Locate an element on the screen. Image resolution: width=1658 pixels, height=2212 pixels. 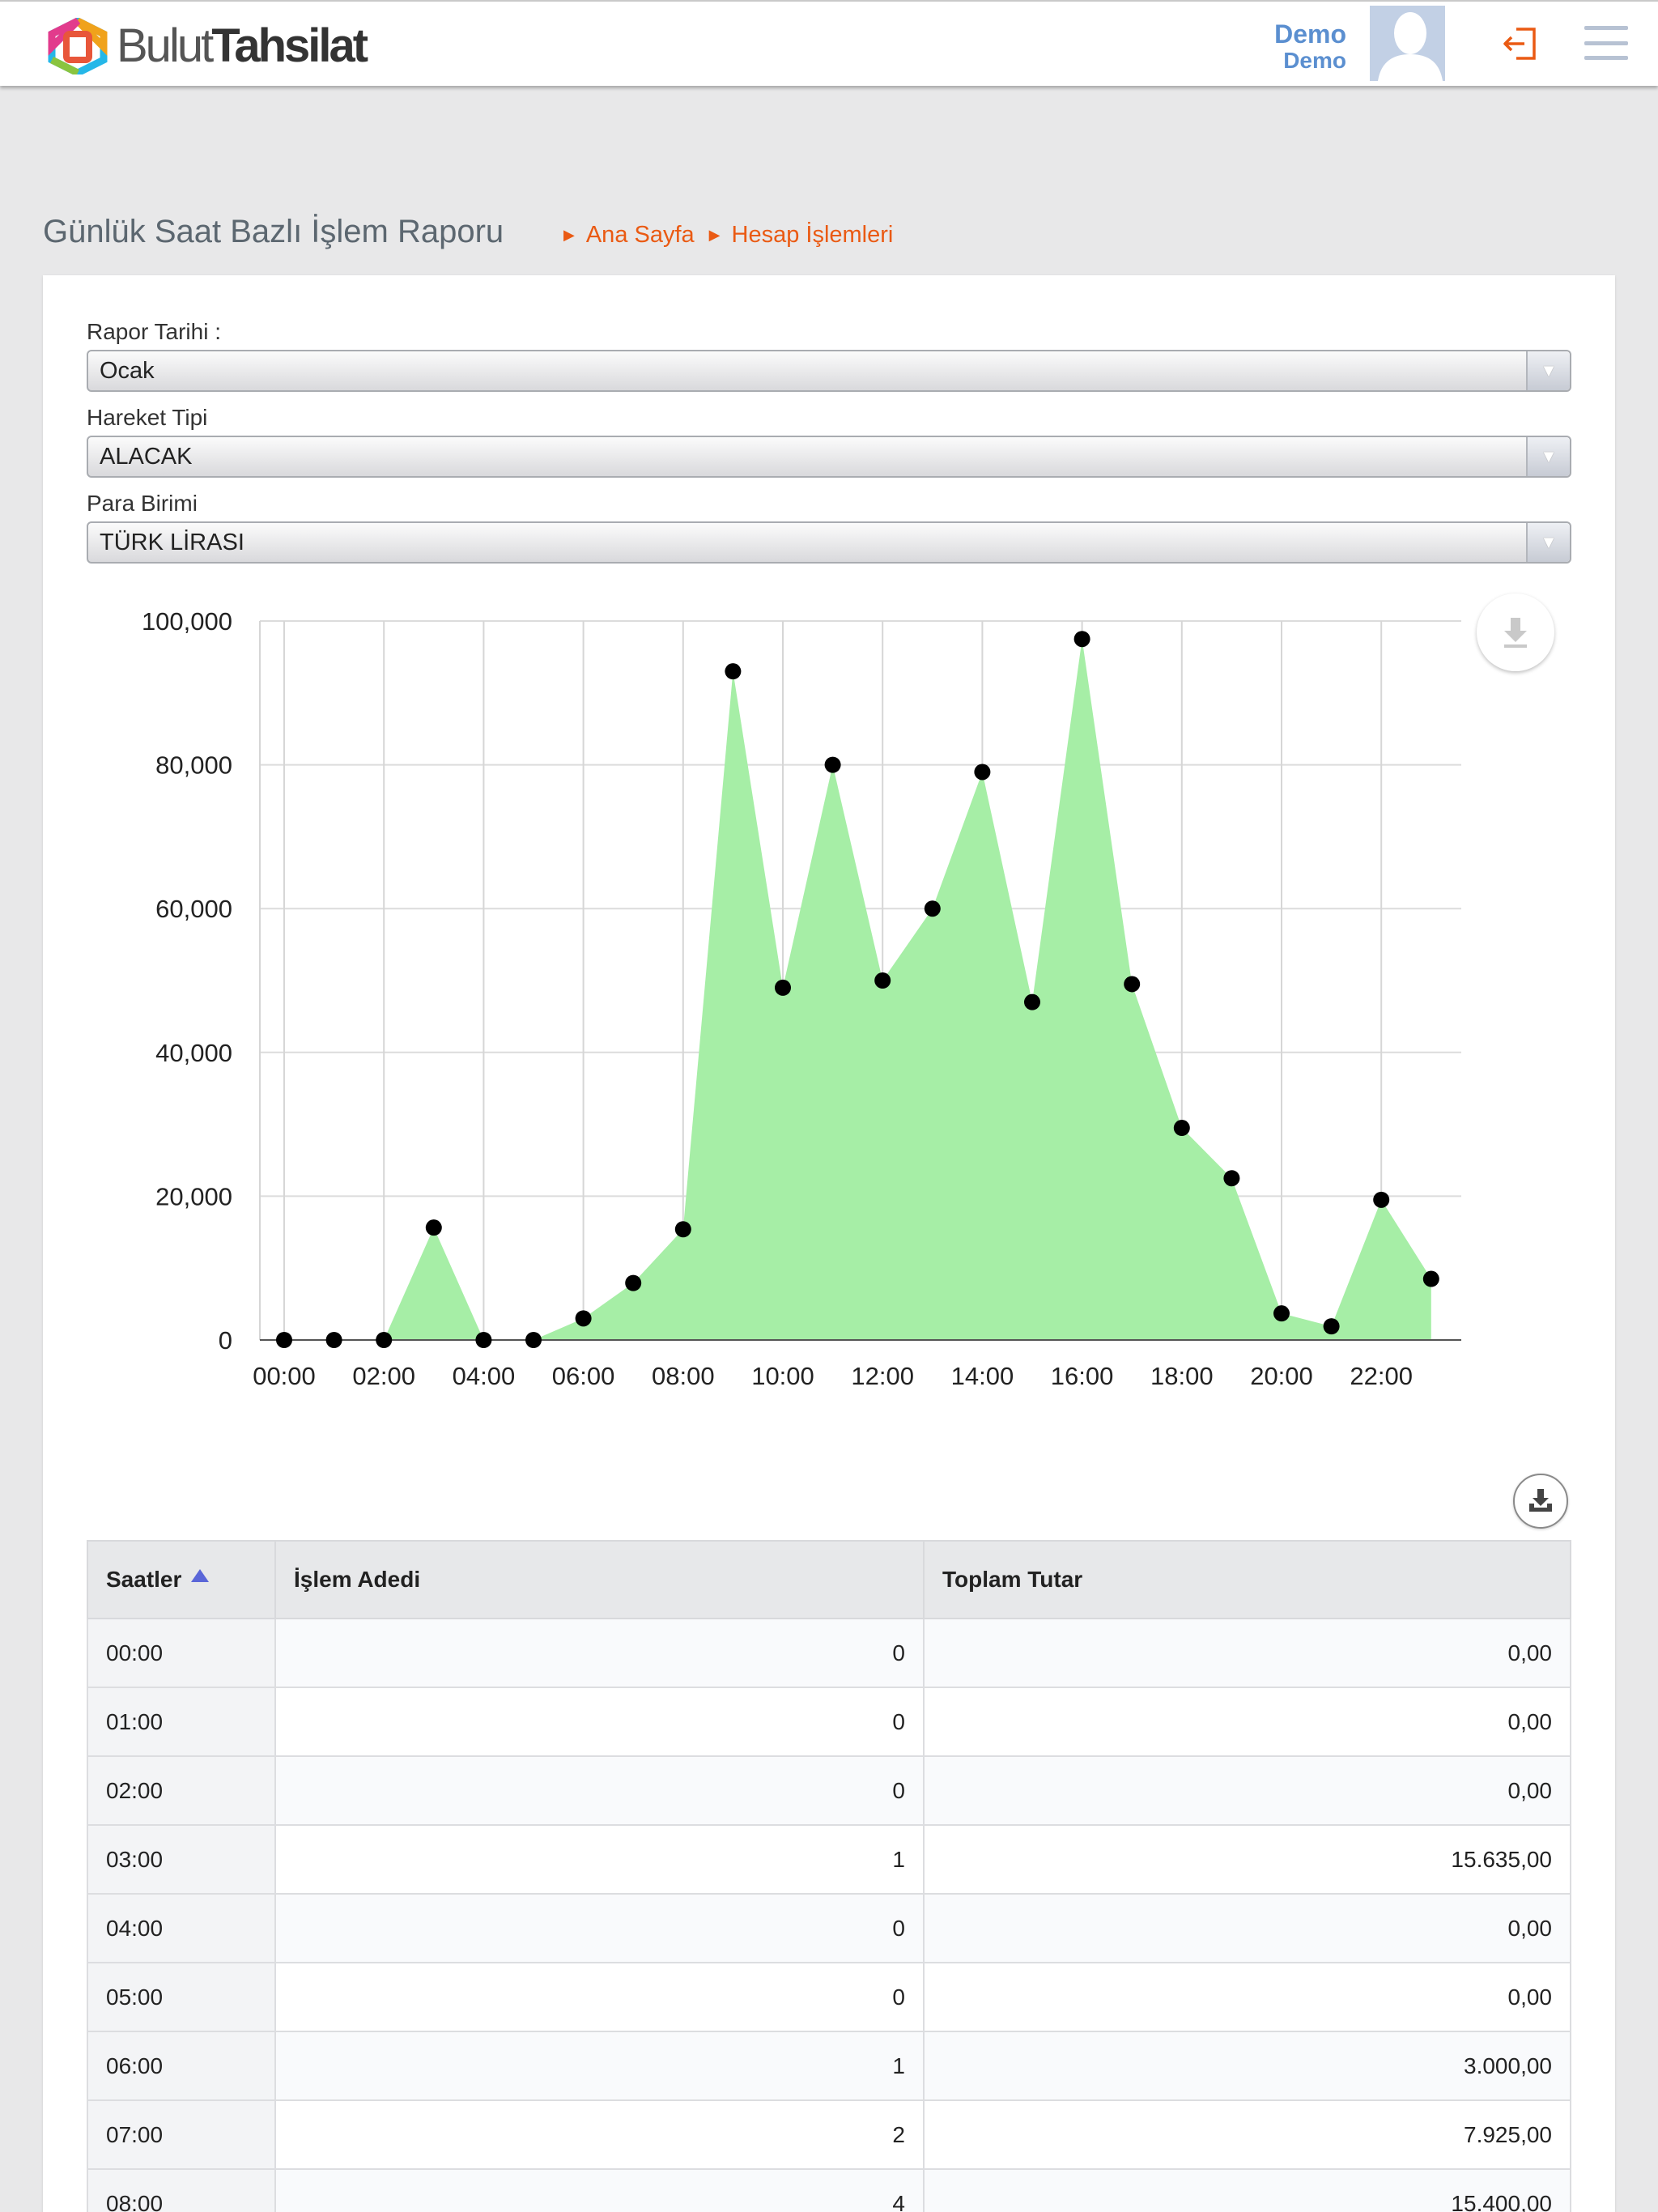
logout-icon is located at coordinates (1519, 43).